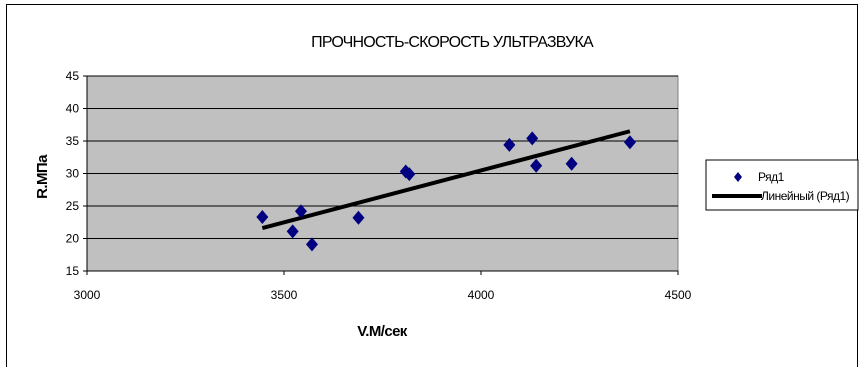  I want to click on y-tick-label: 15, so click(73, 271).